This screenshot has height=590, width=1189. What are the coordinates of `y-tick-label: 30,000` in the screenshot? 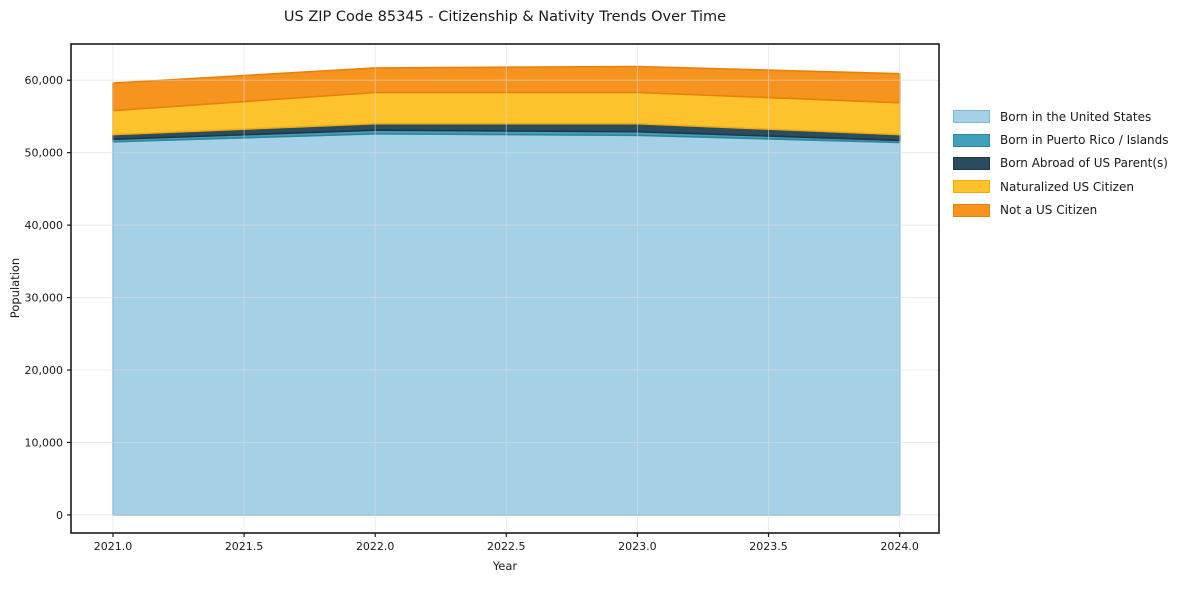 It's located at (44, 298).